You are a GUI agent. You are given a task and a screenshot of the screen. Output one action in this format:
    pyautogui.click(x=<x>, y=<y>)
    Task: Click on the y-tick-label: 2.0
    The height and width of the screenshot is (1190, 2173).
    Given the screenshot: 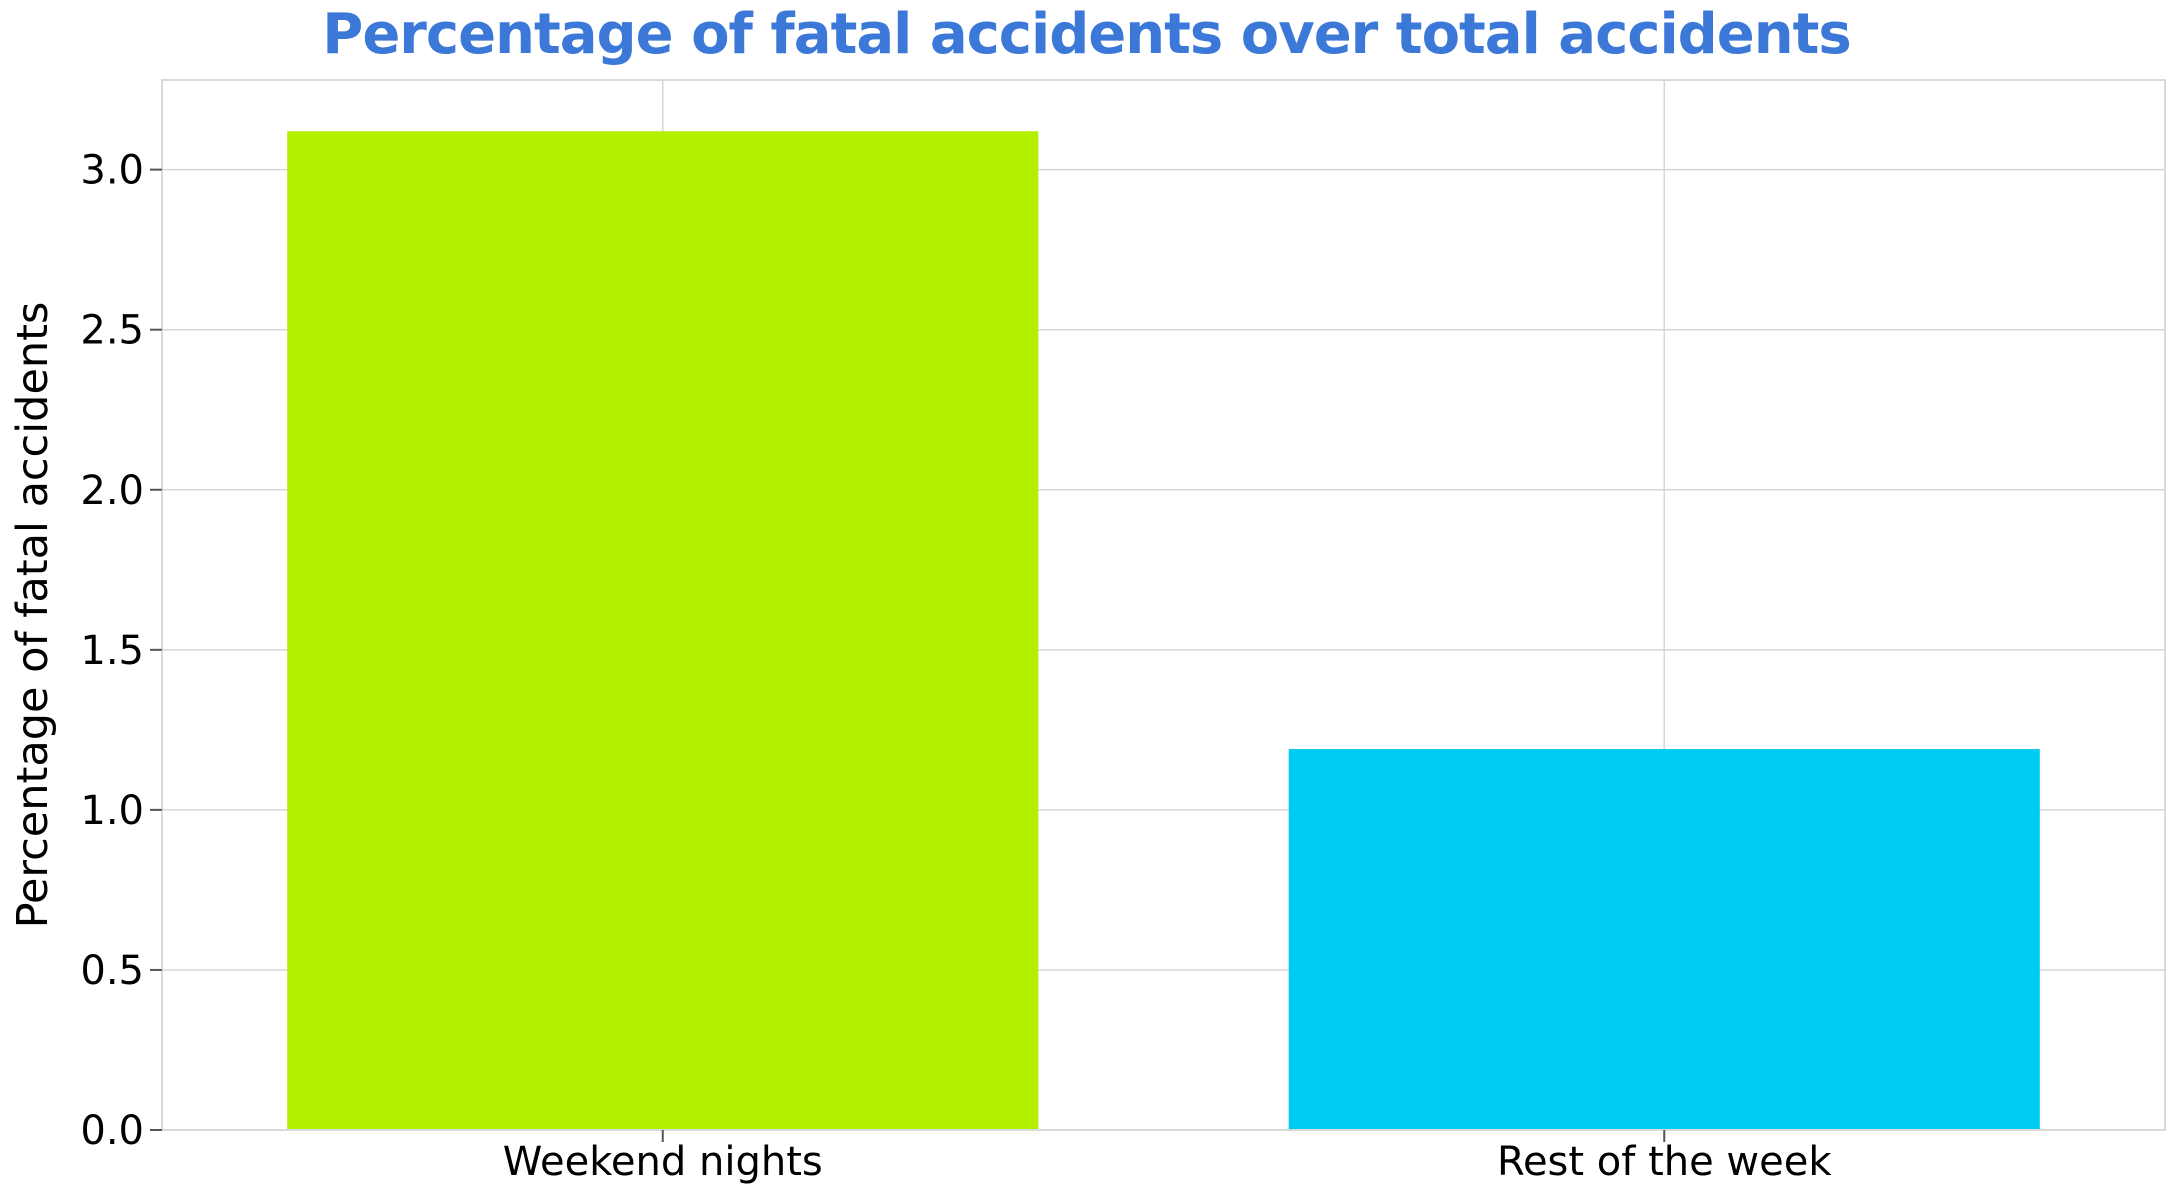 What is the action you would take?
    pyautogui.click(x=112, y=491)
    